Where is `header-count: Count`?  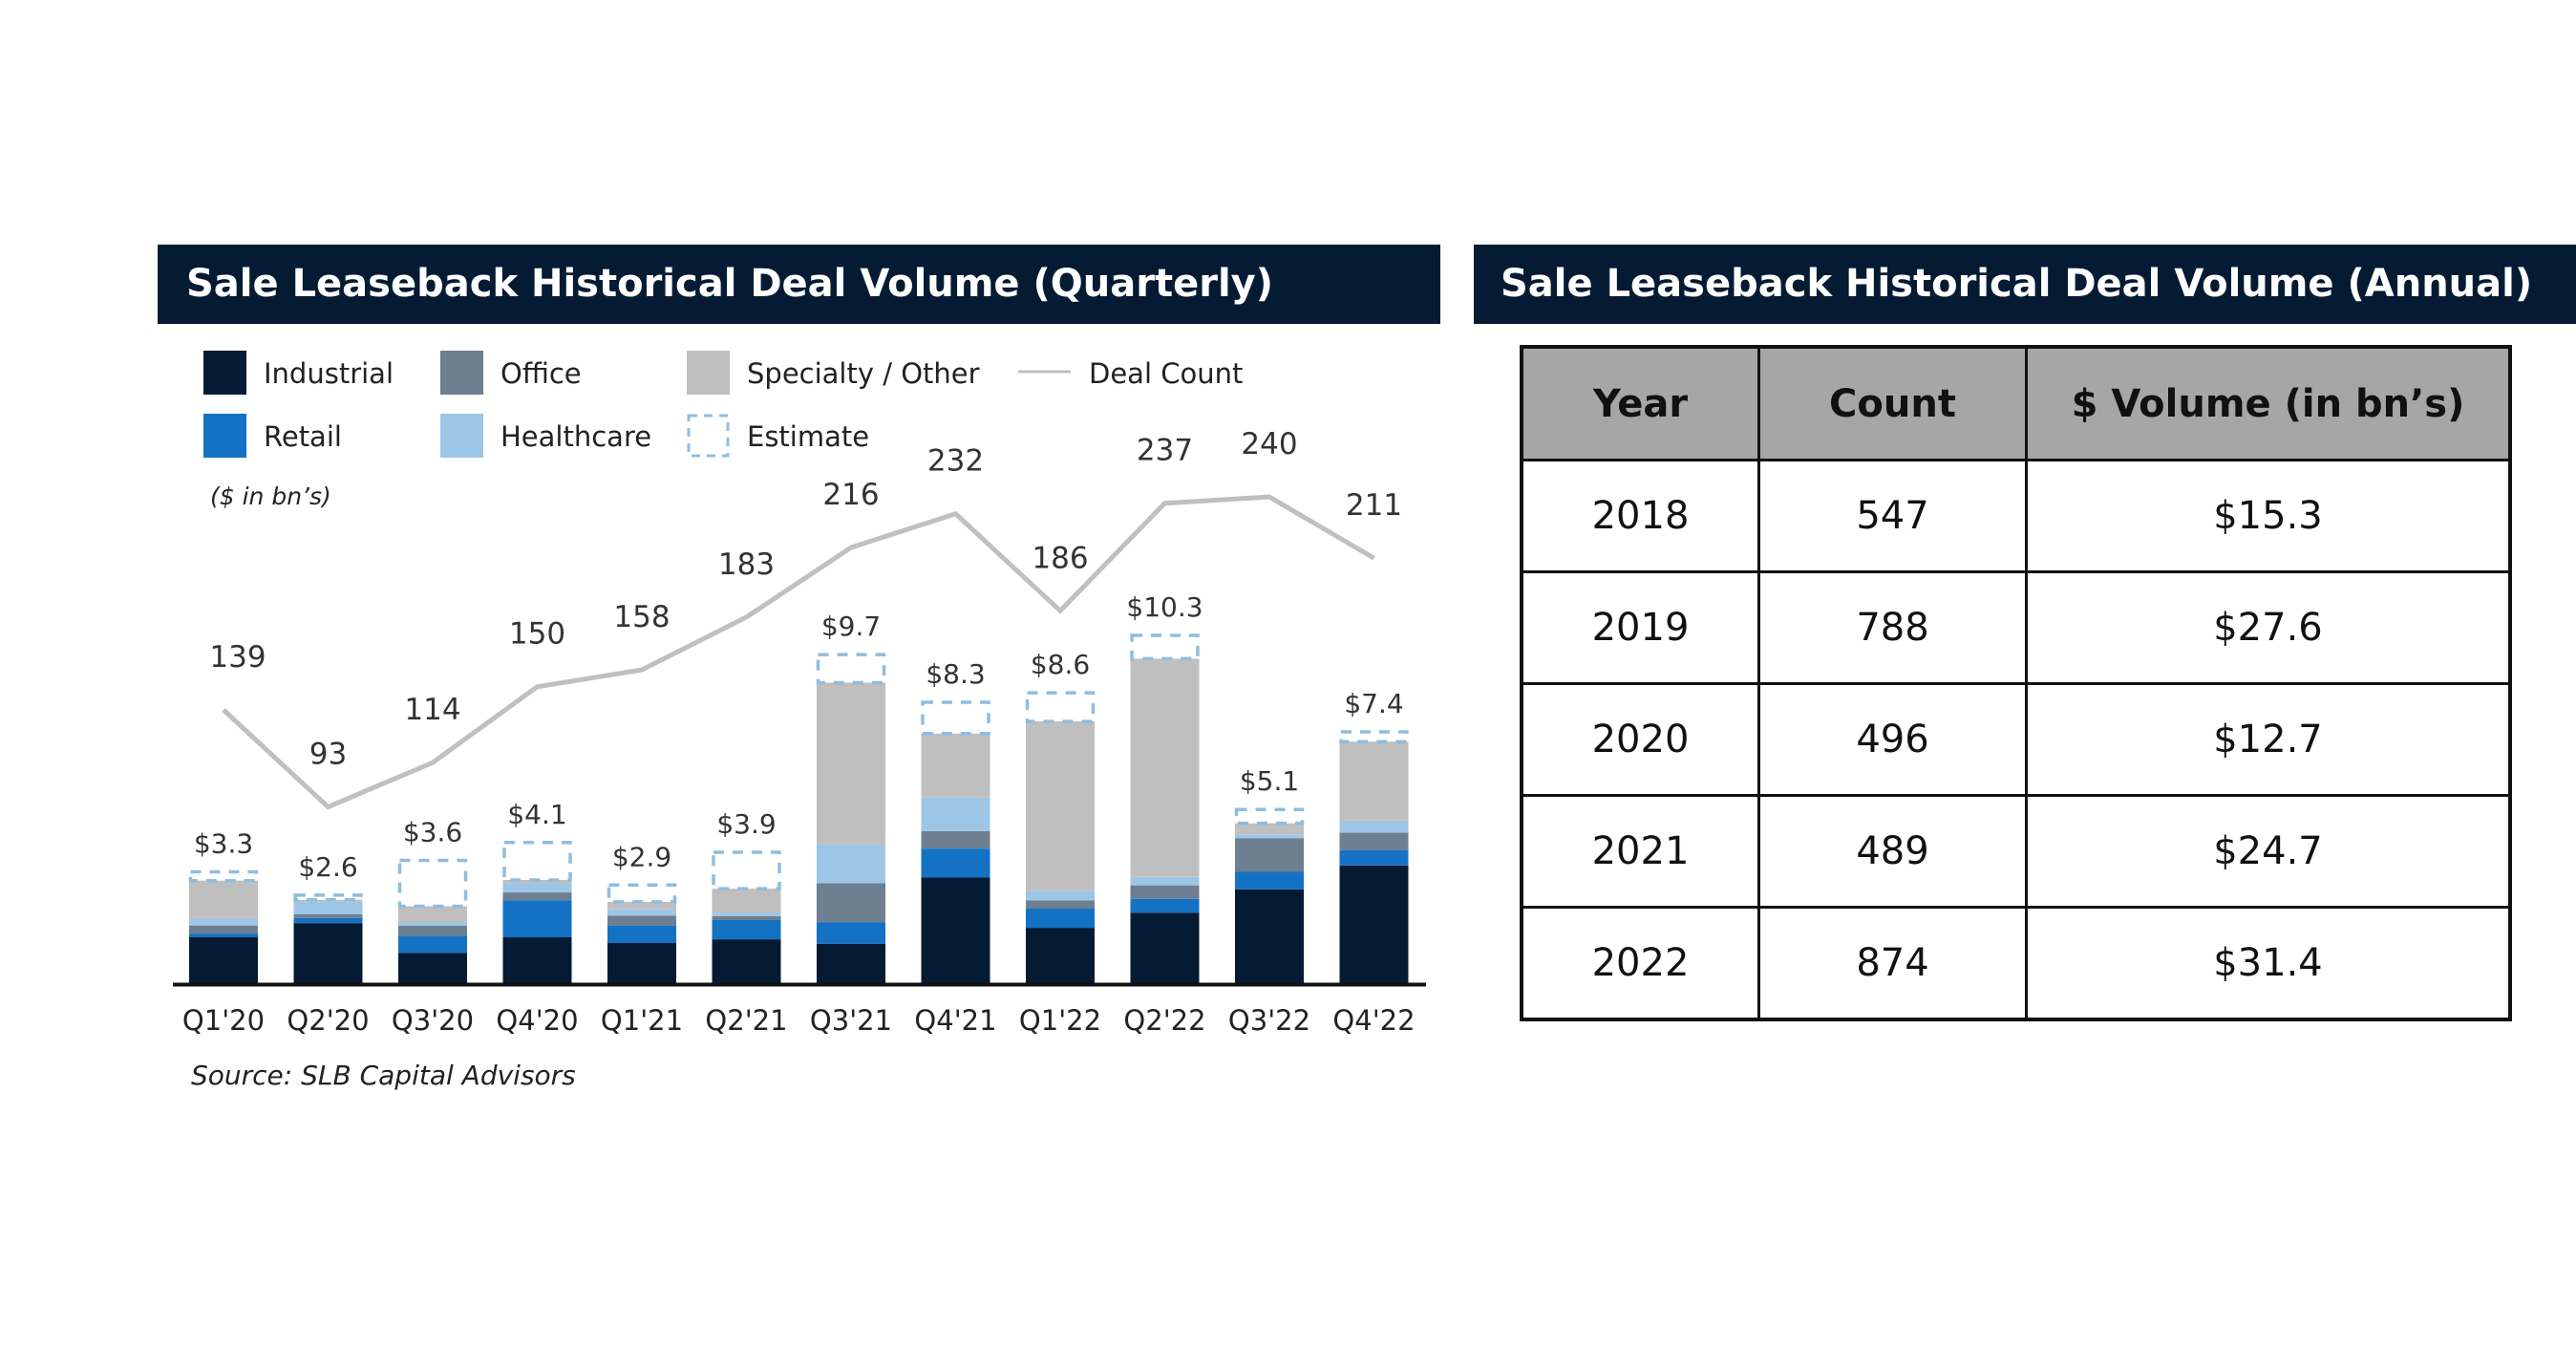
header-count: Count is located at coordinates (1892, 403).